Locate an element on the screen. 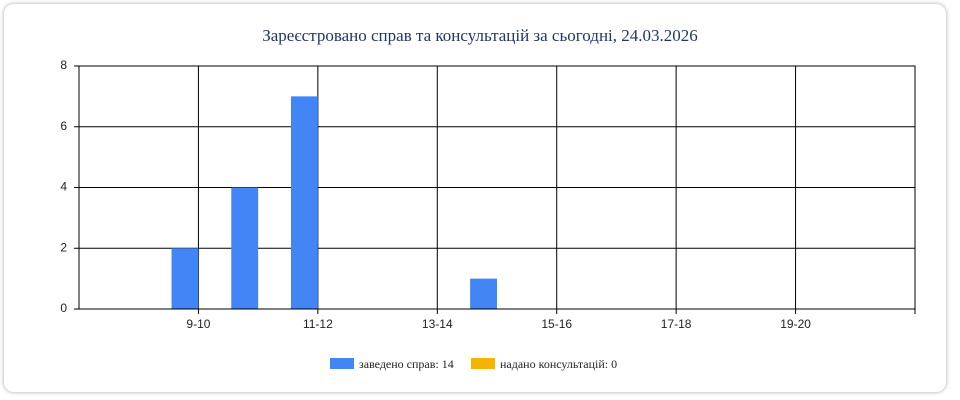 The image size is (960, 400). x-tick-label: 13-14 is located at coordinates (437, 324).